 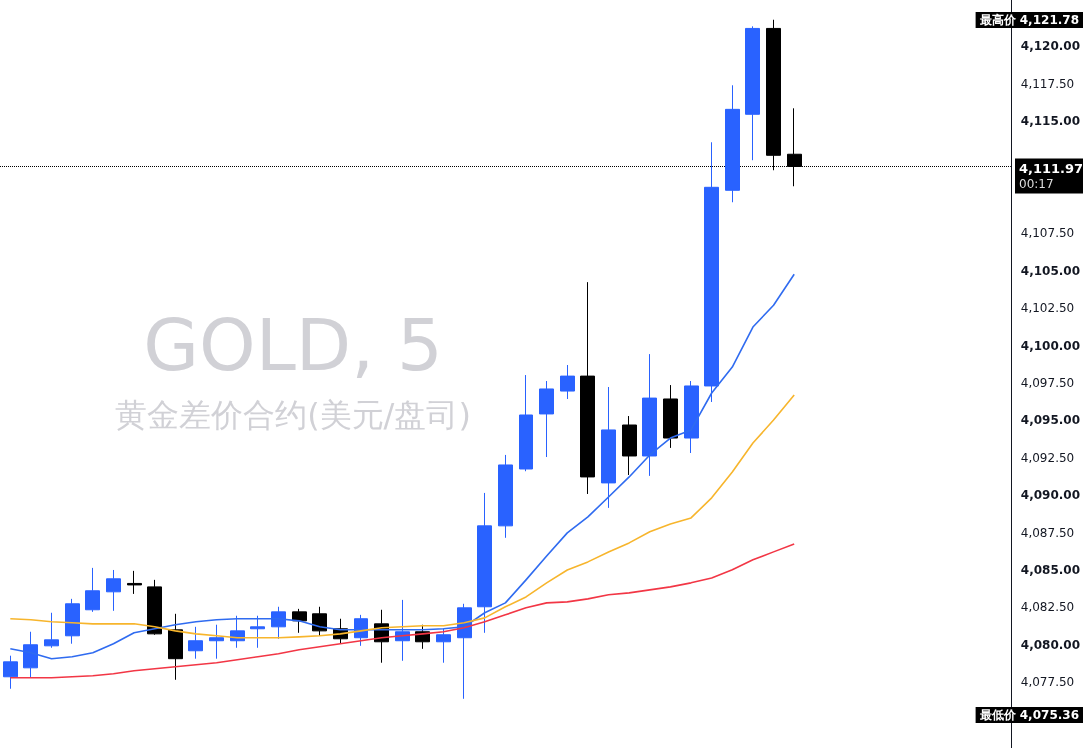 What do you see at coordinates (1050, 46) in the screenshot?
I see `y-tick-label: 4,120.00` at bounding box center [1050, 46].